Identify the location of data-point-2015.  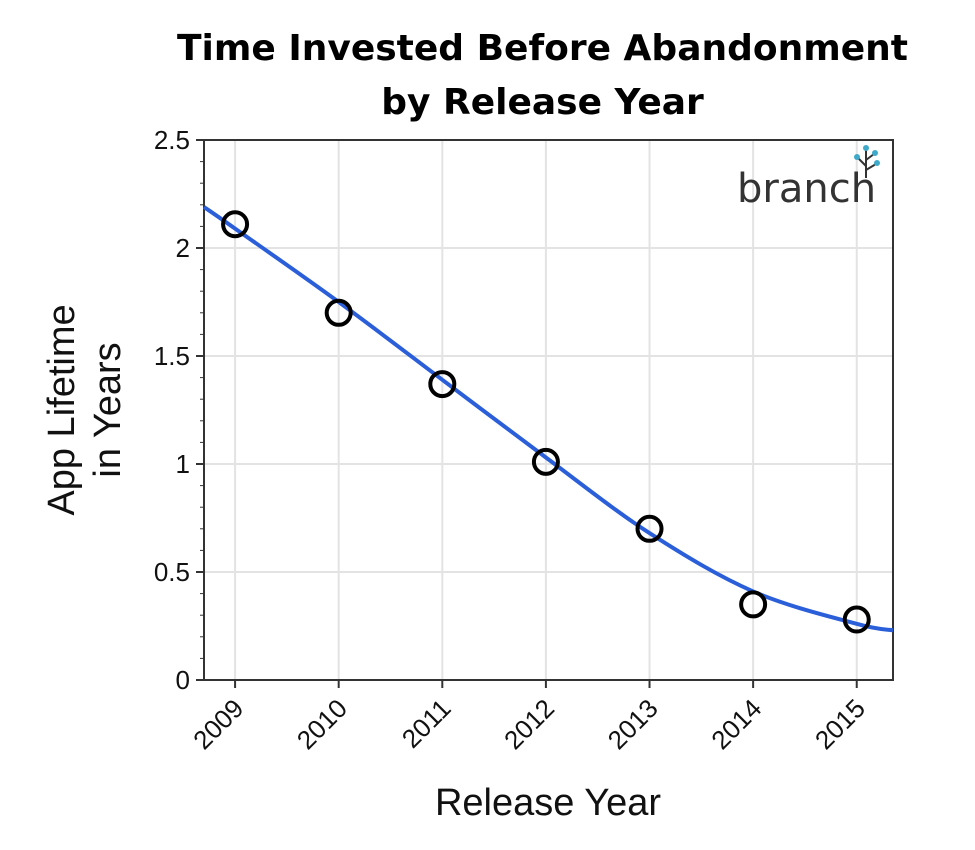
(856, 619).